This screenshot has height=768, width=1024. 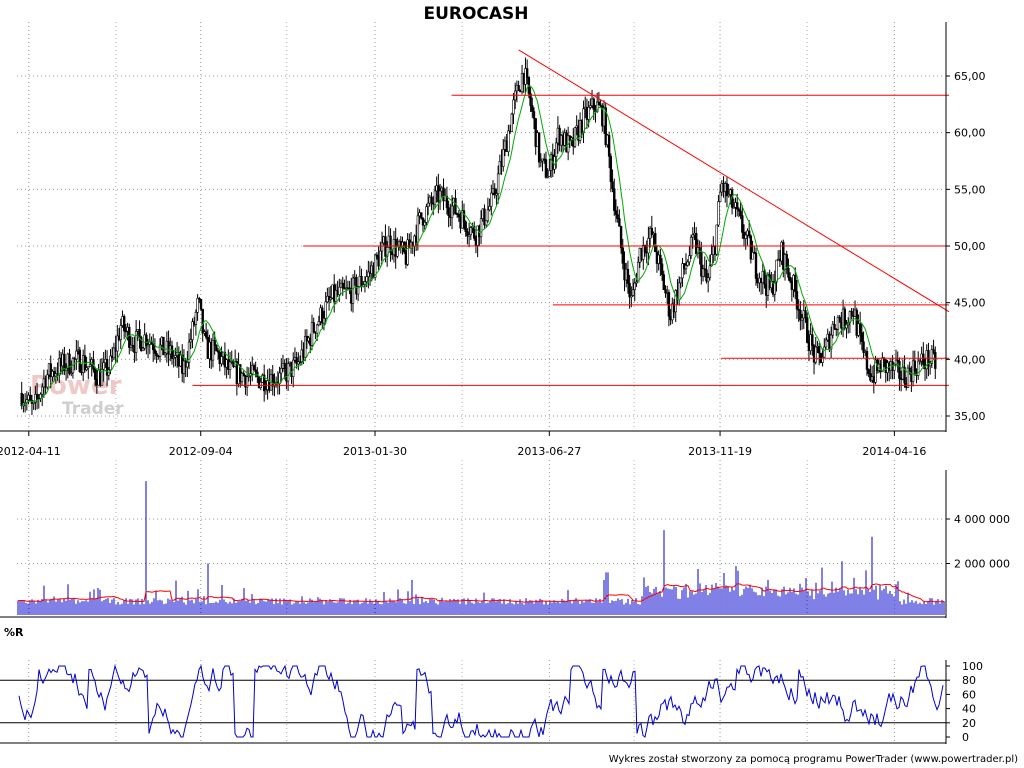 What do you see at coordinates (970, 76) in the screenshot?
I see `y-tick-label: 65,00` at bounding box center [970, 76].